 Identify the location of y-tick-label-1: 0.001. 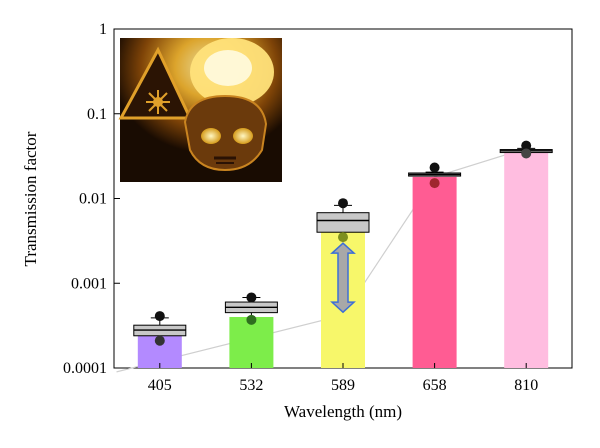
(89, 283).